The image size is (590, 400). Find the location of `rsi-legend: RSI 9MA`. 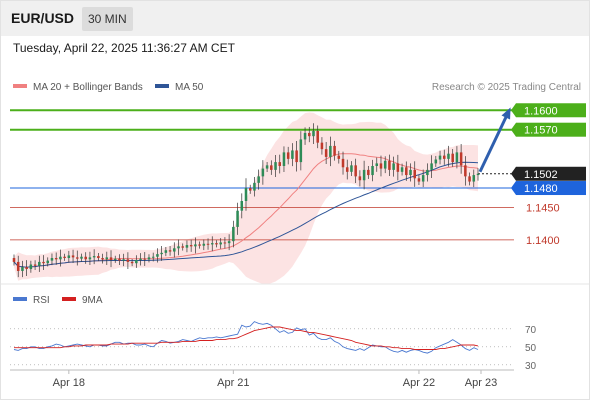

rsi-legend: RSI 9MA is located at coordinates (58, 300).